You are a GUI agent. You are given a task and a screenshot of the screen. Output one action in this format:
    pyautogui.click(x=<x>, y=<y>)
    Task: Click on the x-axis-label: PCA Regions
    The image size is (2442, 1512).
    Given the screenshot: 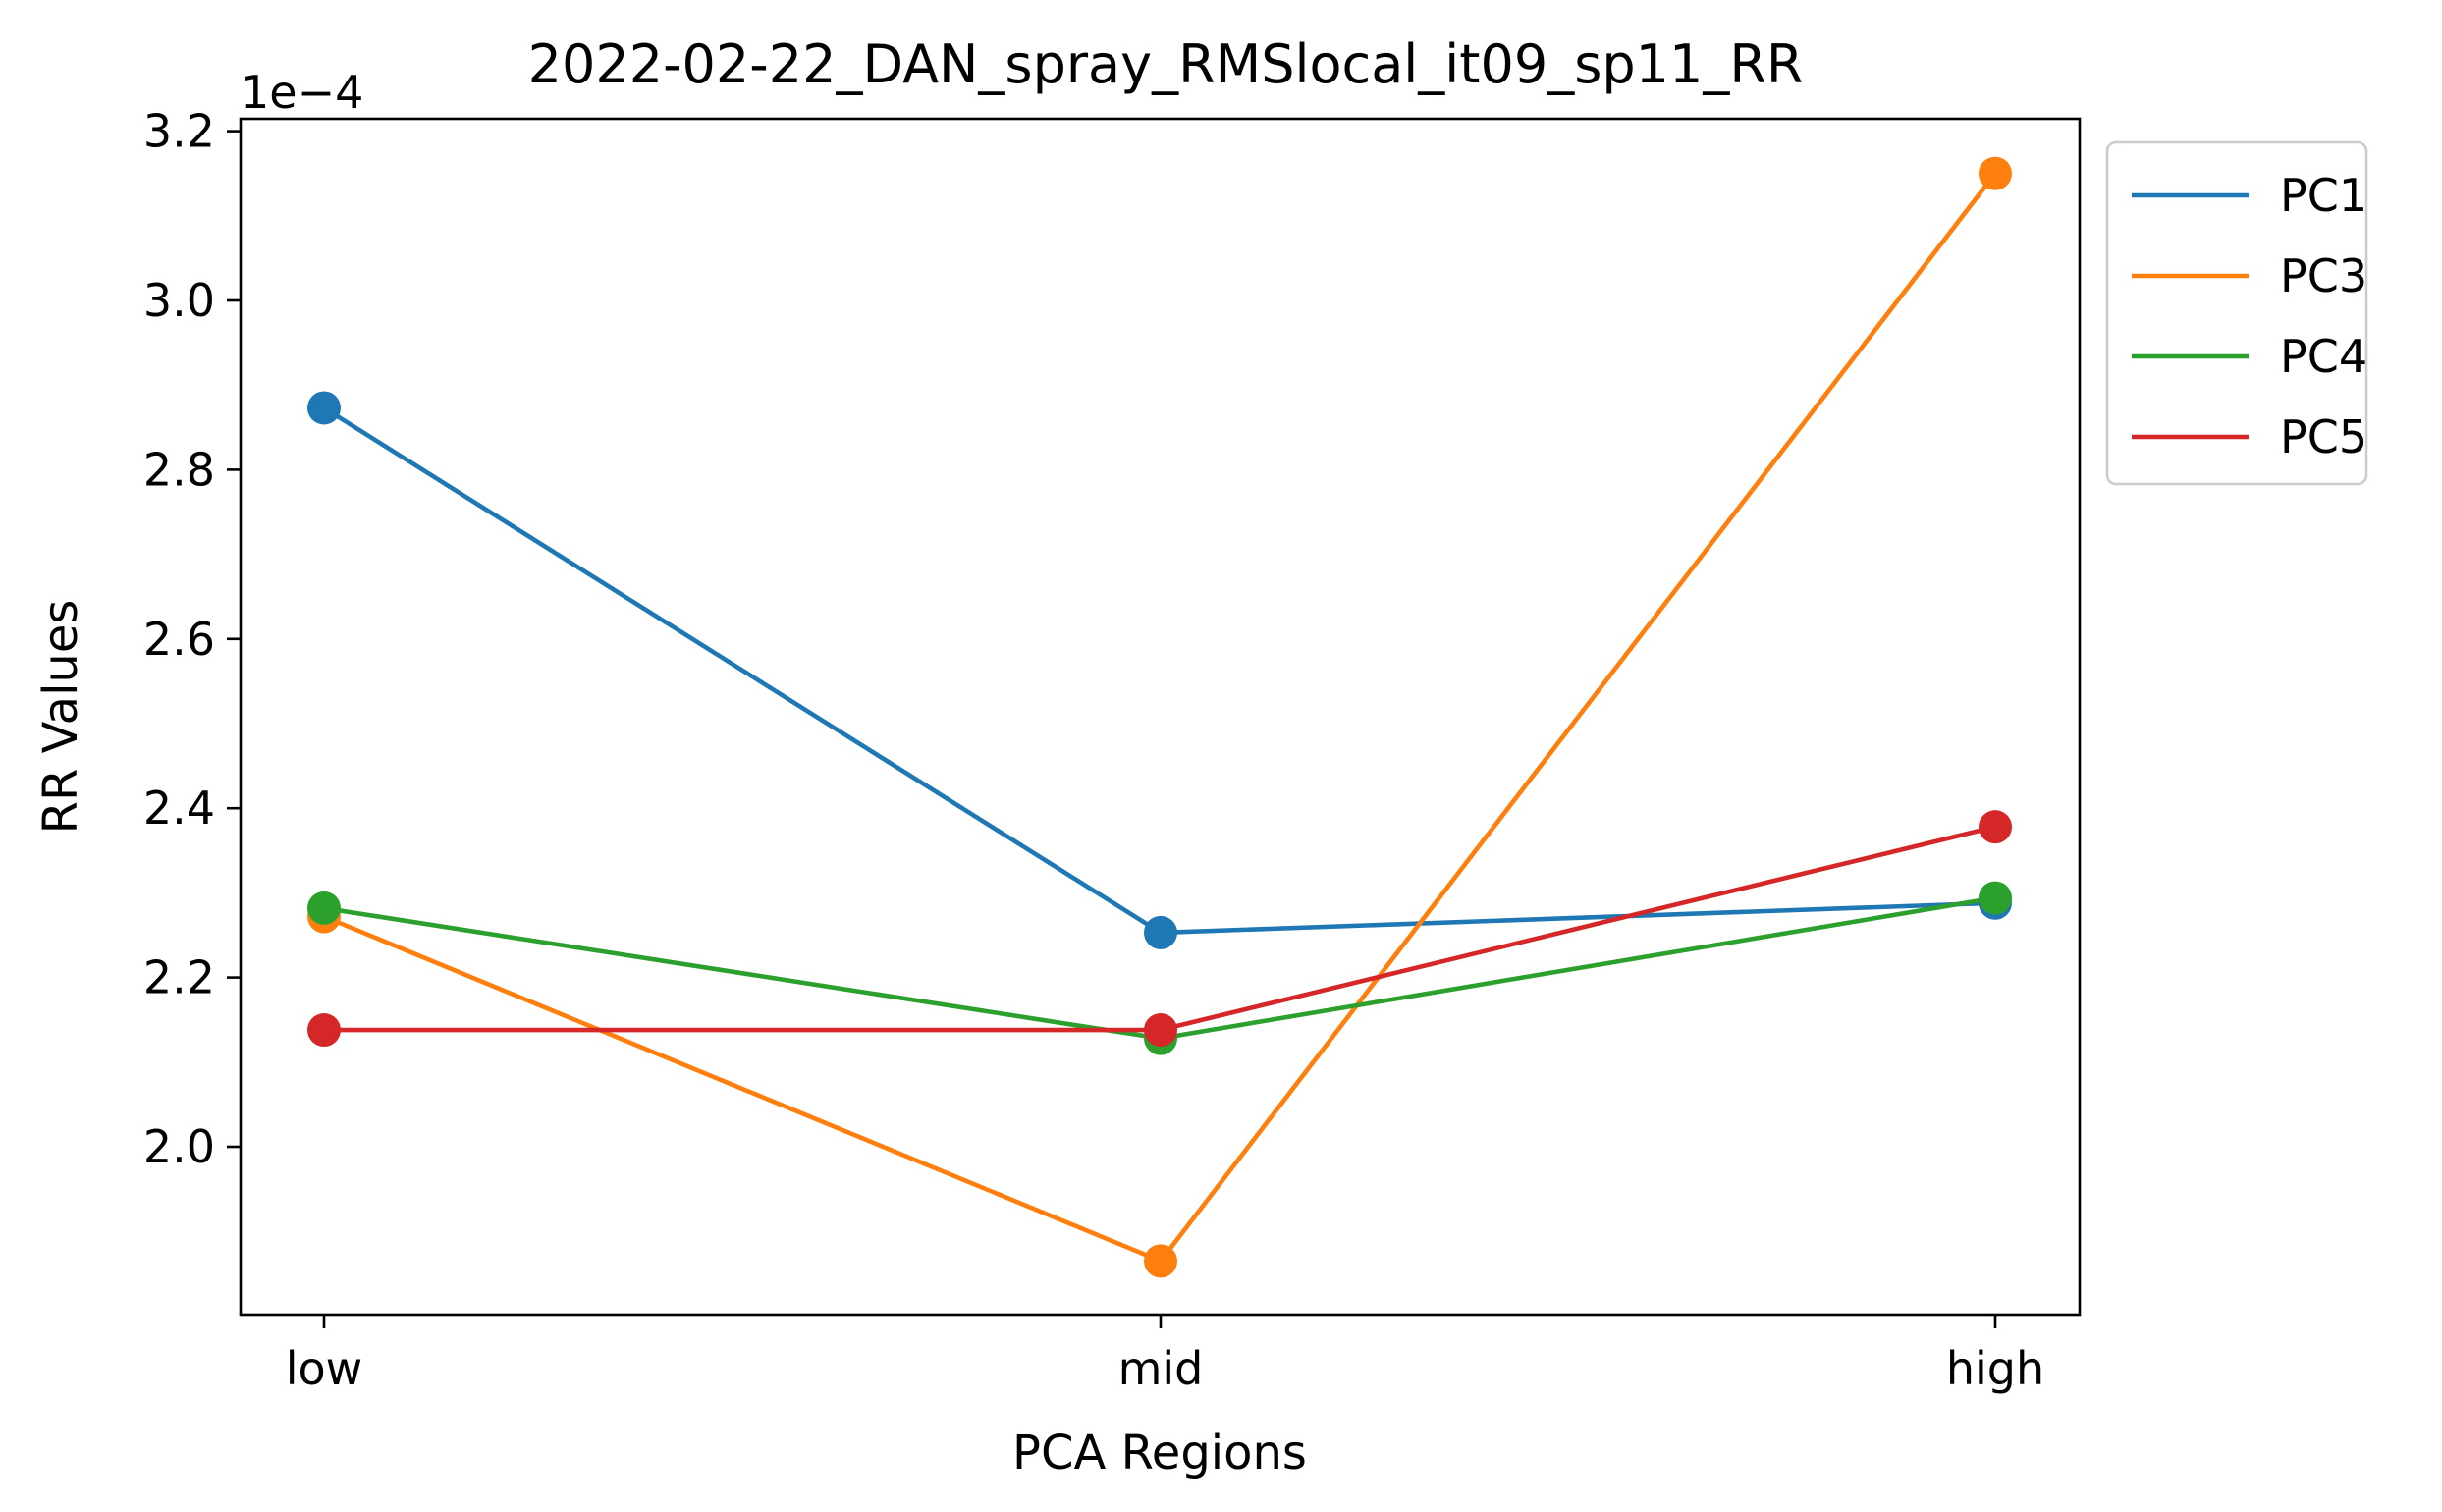 What is the action you would take?
    pyautogui.click(x=1159, y=1453)
    